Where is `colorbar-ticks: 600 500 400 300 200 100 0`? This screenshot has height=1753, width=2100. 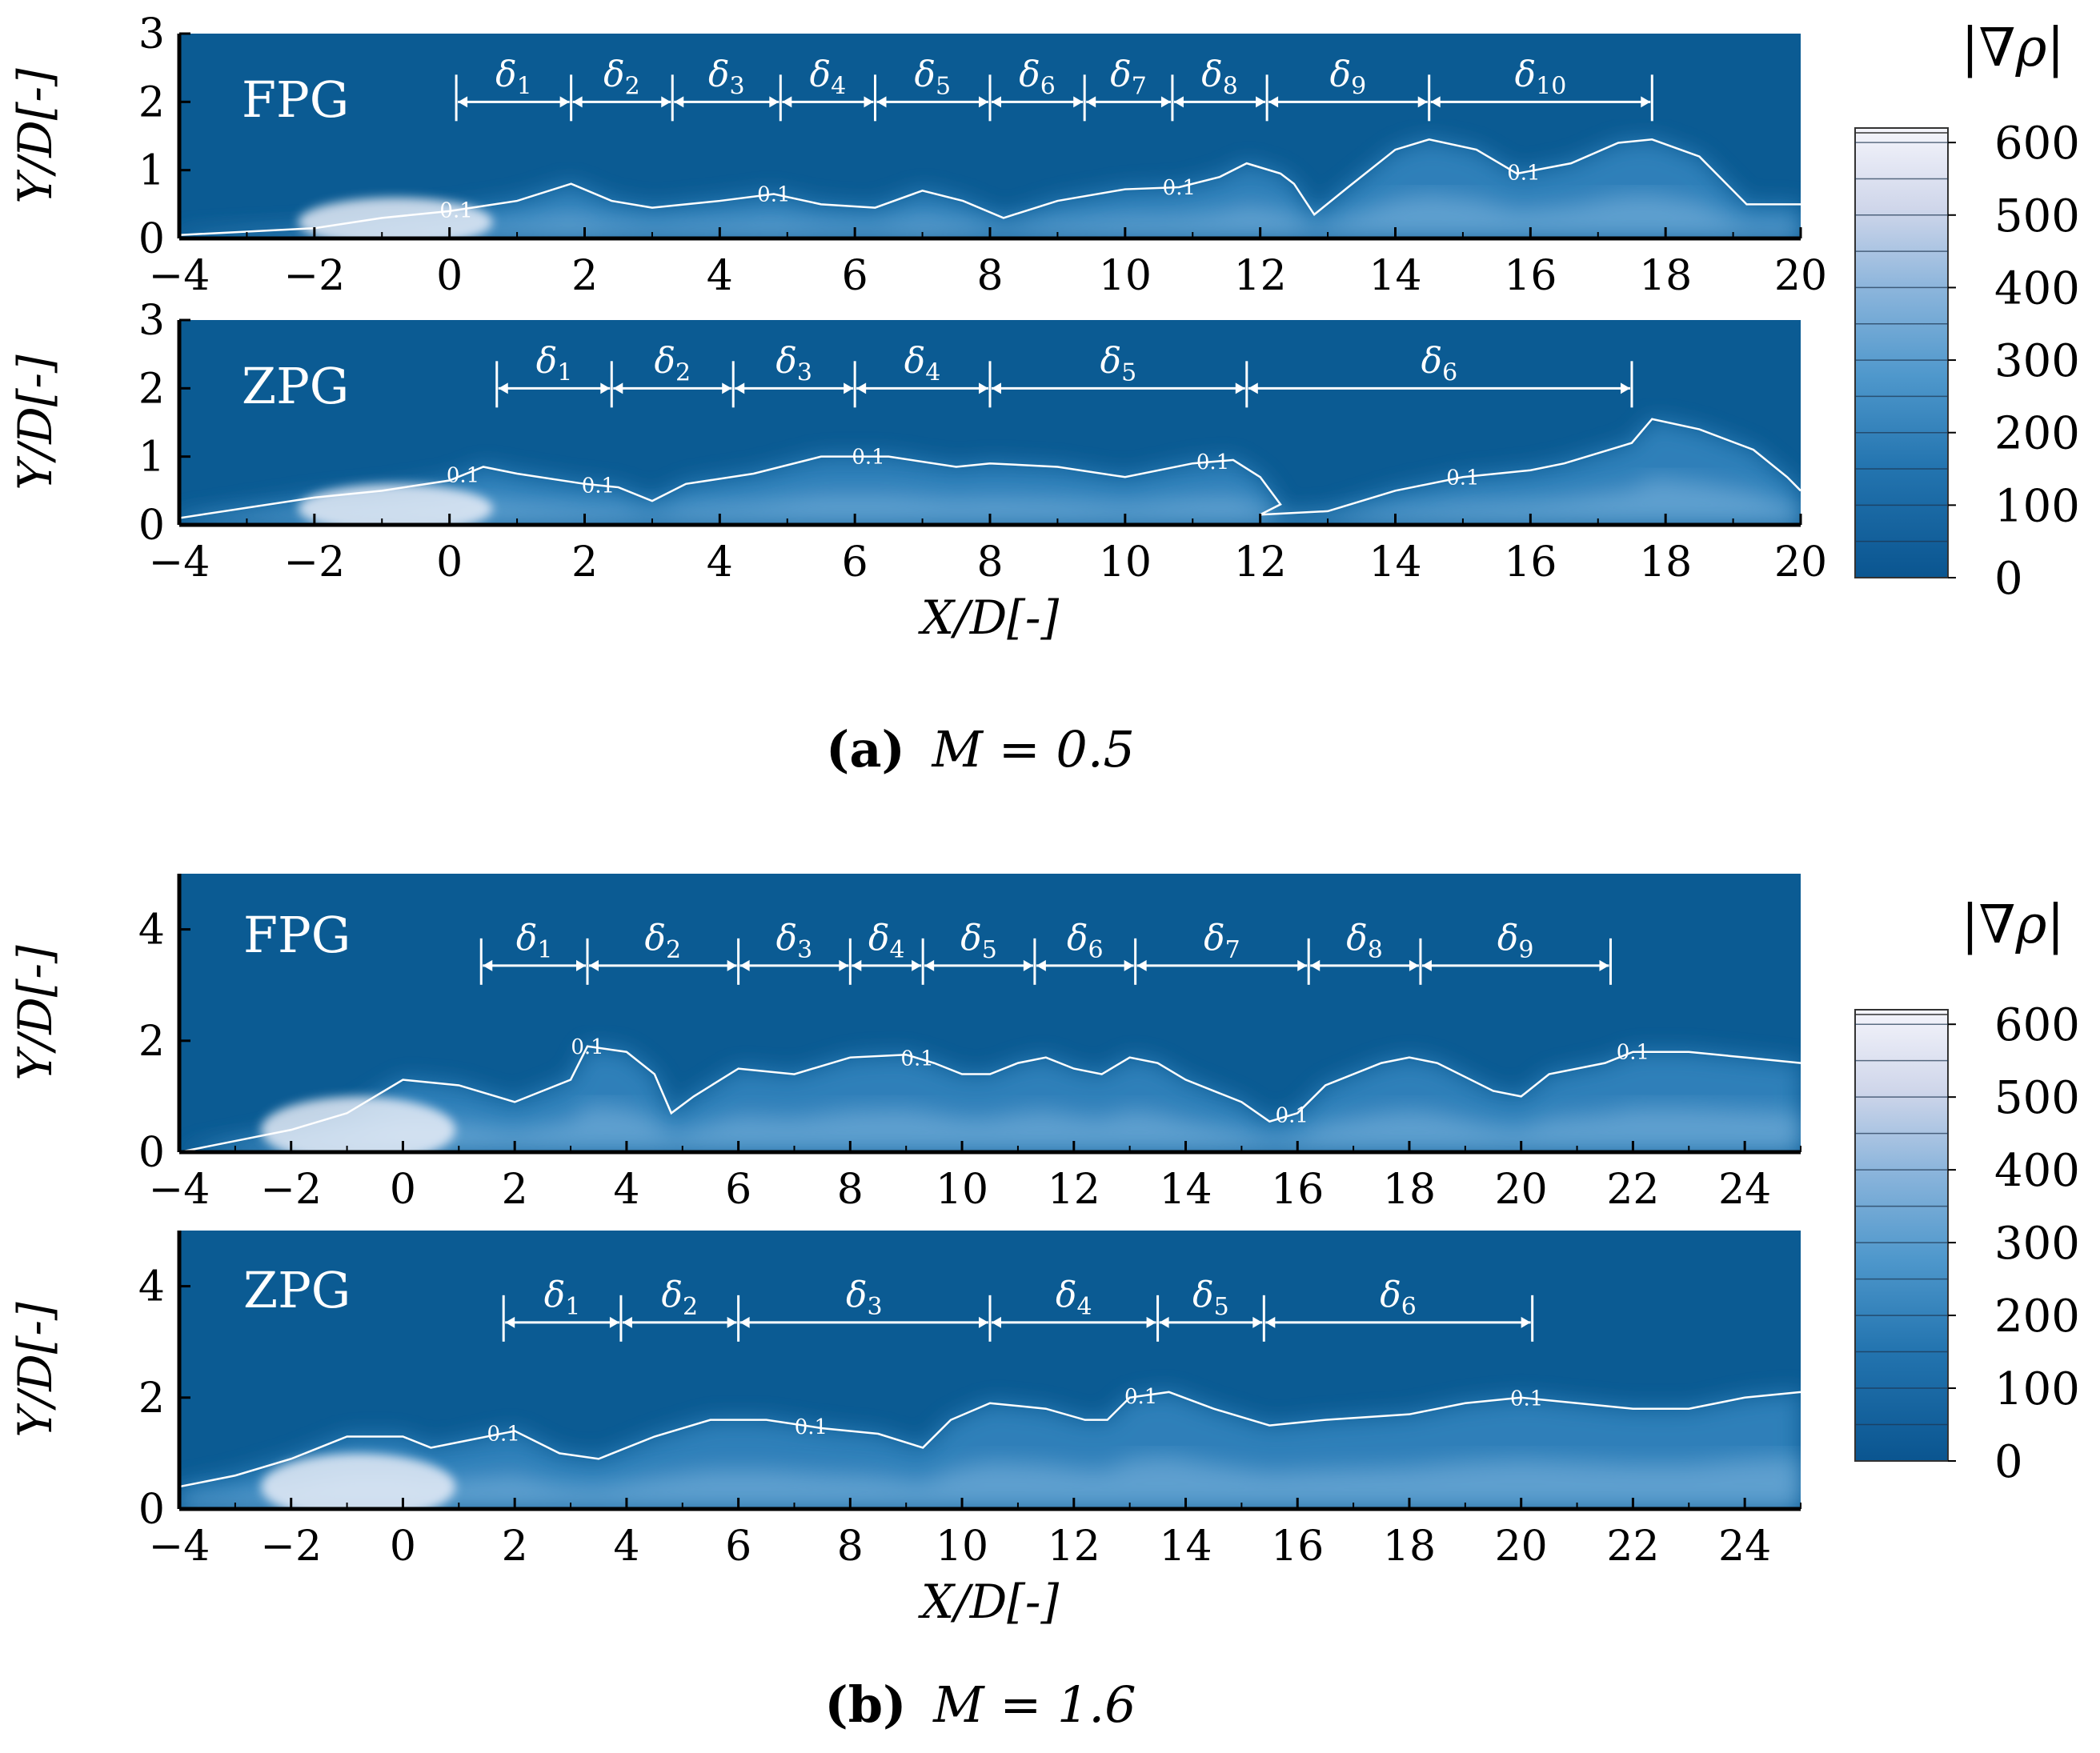 colorbar-ticks: 600 500 400 300 200 100 0 is located at coordinates (2014, 361).